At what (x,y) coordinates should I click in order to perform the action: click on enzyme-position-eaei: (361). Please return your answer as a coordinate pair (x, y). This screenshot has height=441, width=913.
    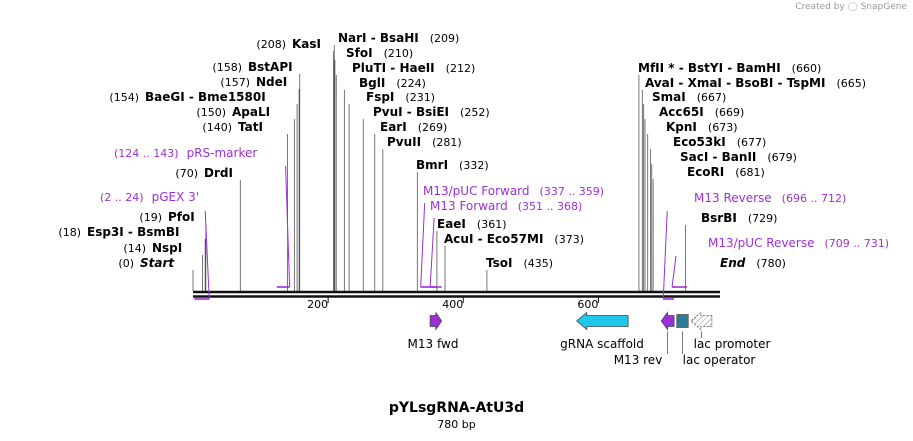
    Looking at the image, I should click on (492, 224).